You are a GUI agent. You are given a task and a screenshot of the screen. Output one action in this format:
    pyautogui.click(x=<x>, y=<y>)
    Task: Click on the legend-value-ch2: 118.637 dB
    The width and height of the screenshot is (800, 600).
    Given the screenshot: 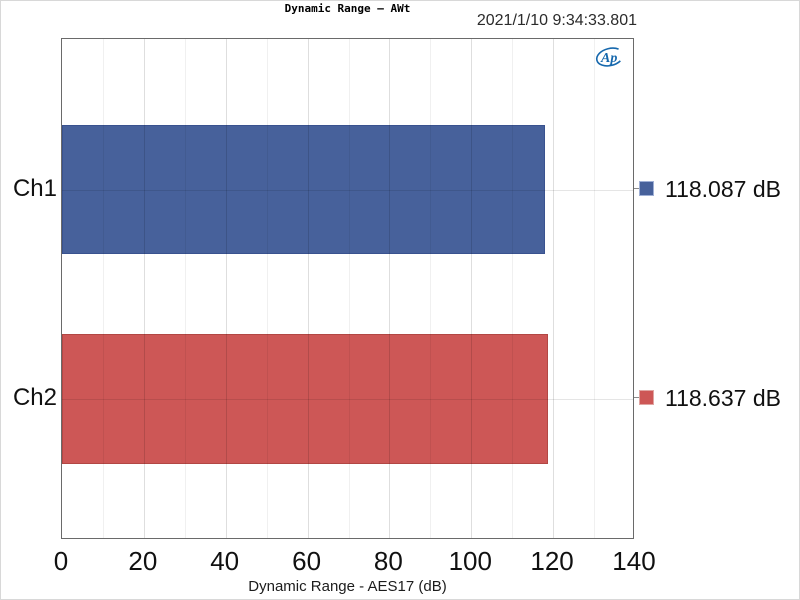 What is the action you would take?
    pyautogui.click(x=723, y=398)
    